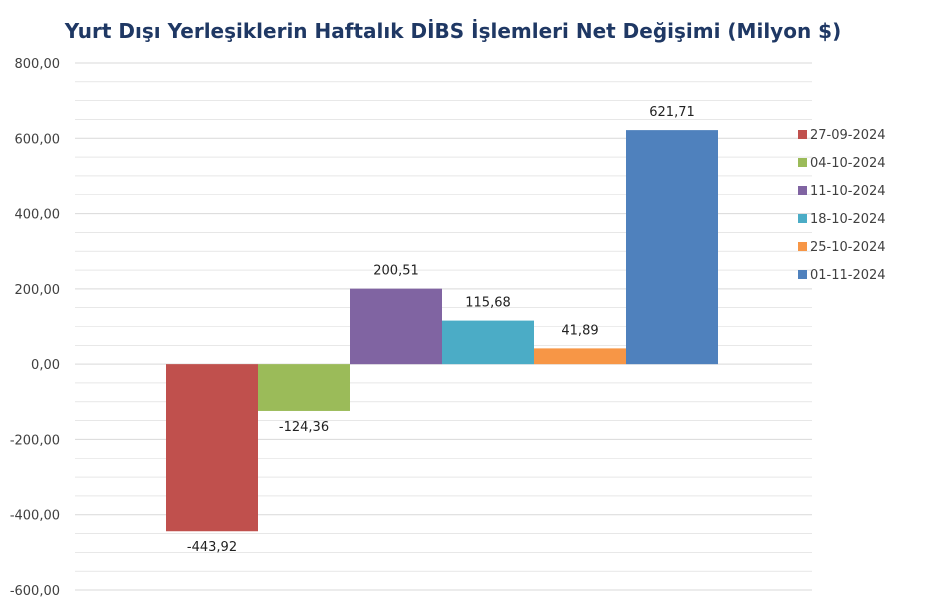 The height and width of the screenshot is (611, 939). I want to click on y-tick-label: -200,00, so click(35, 440).